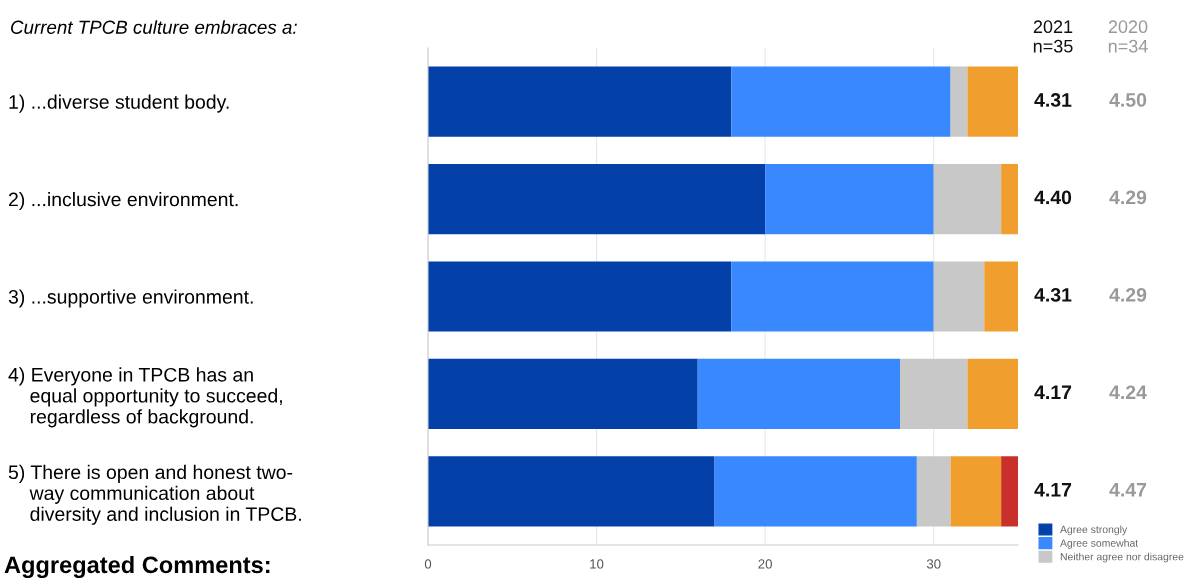  Describe the element at coordinates (1099, 544) in the screenshot. I see `legend-label: Agree somewhat` at that location.